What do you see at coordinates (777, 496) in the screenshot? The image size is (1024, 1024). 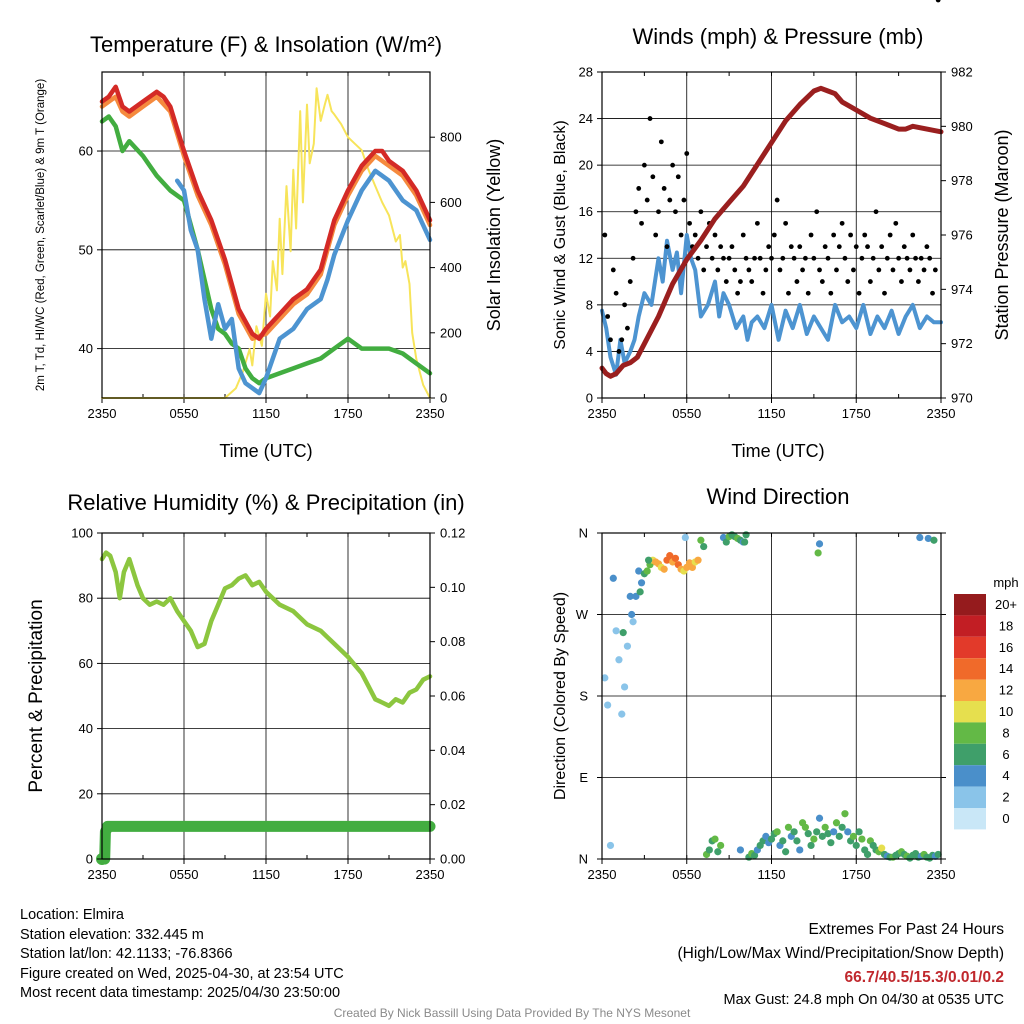 I see `direction-title: Wind Direction` at bounding box center [777, 496].